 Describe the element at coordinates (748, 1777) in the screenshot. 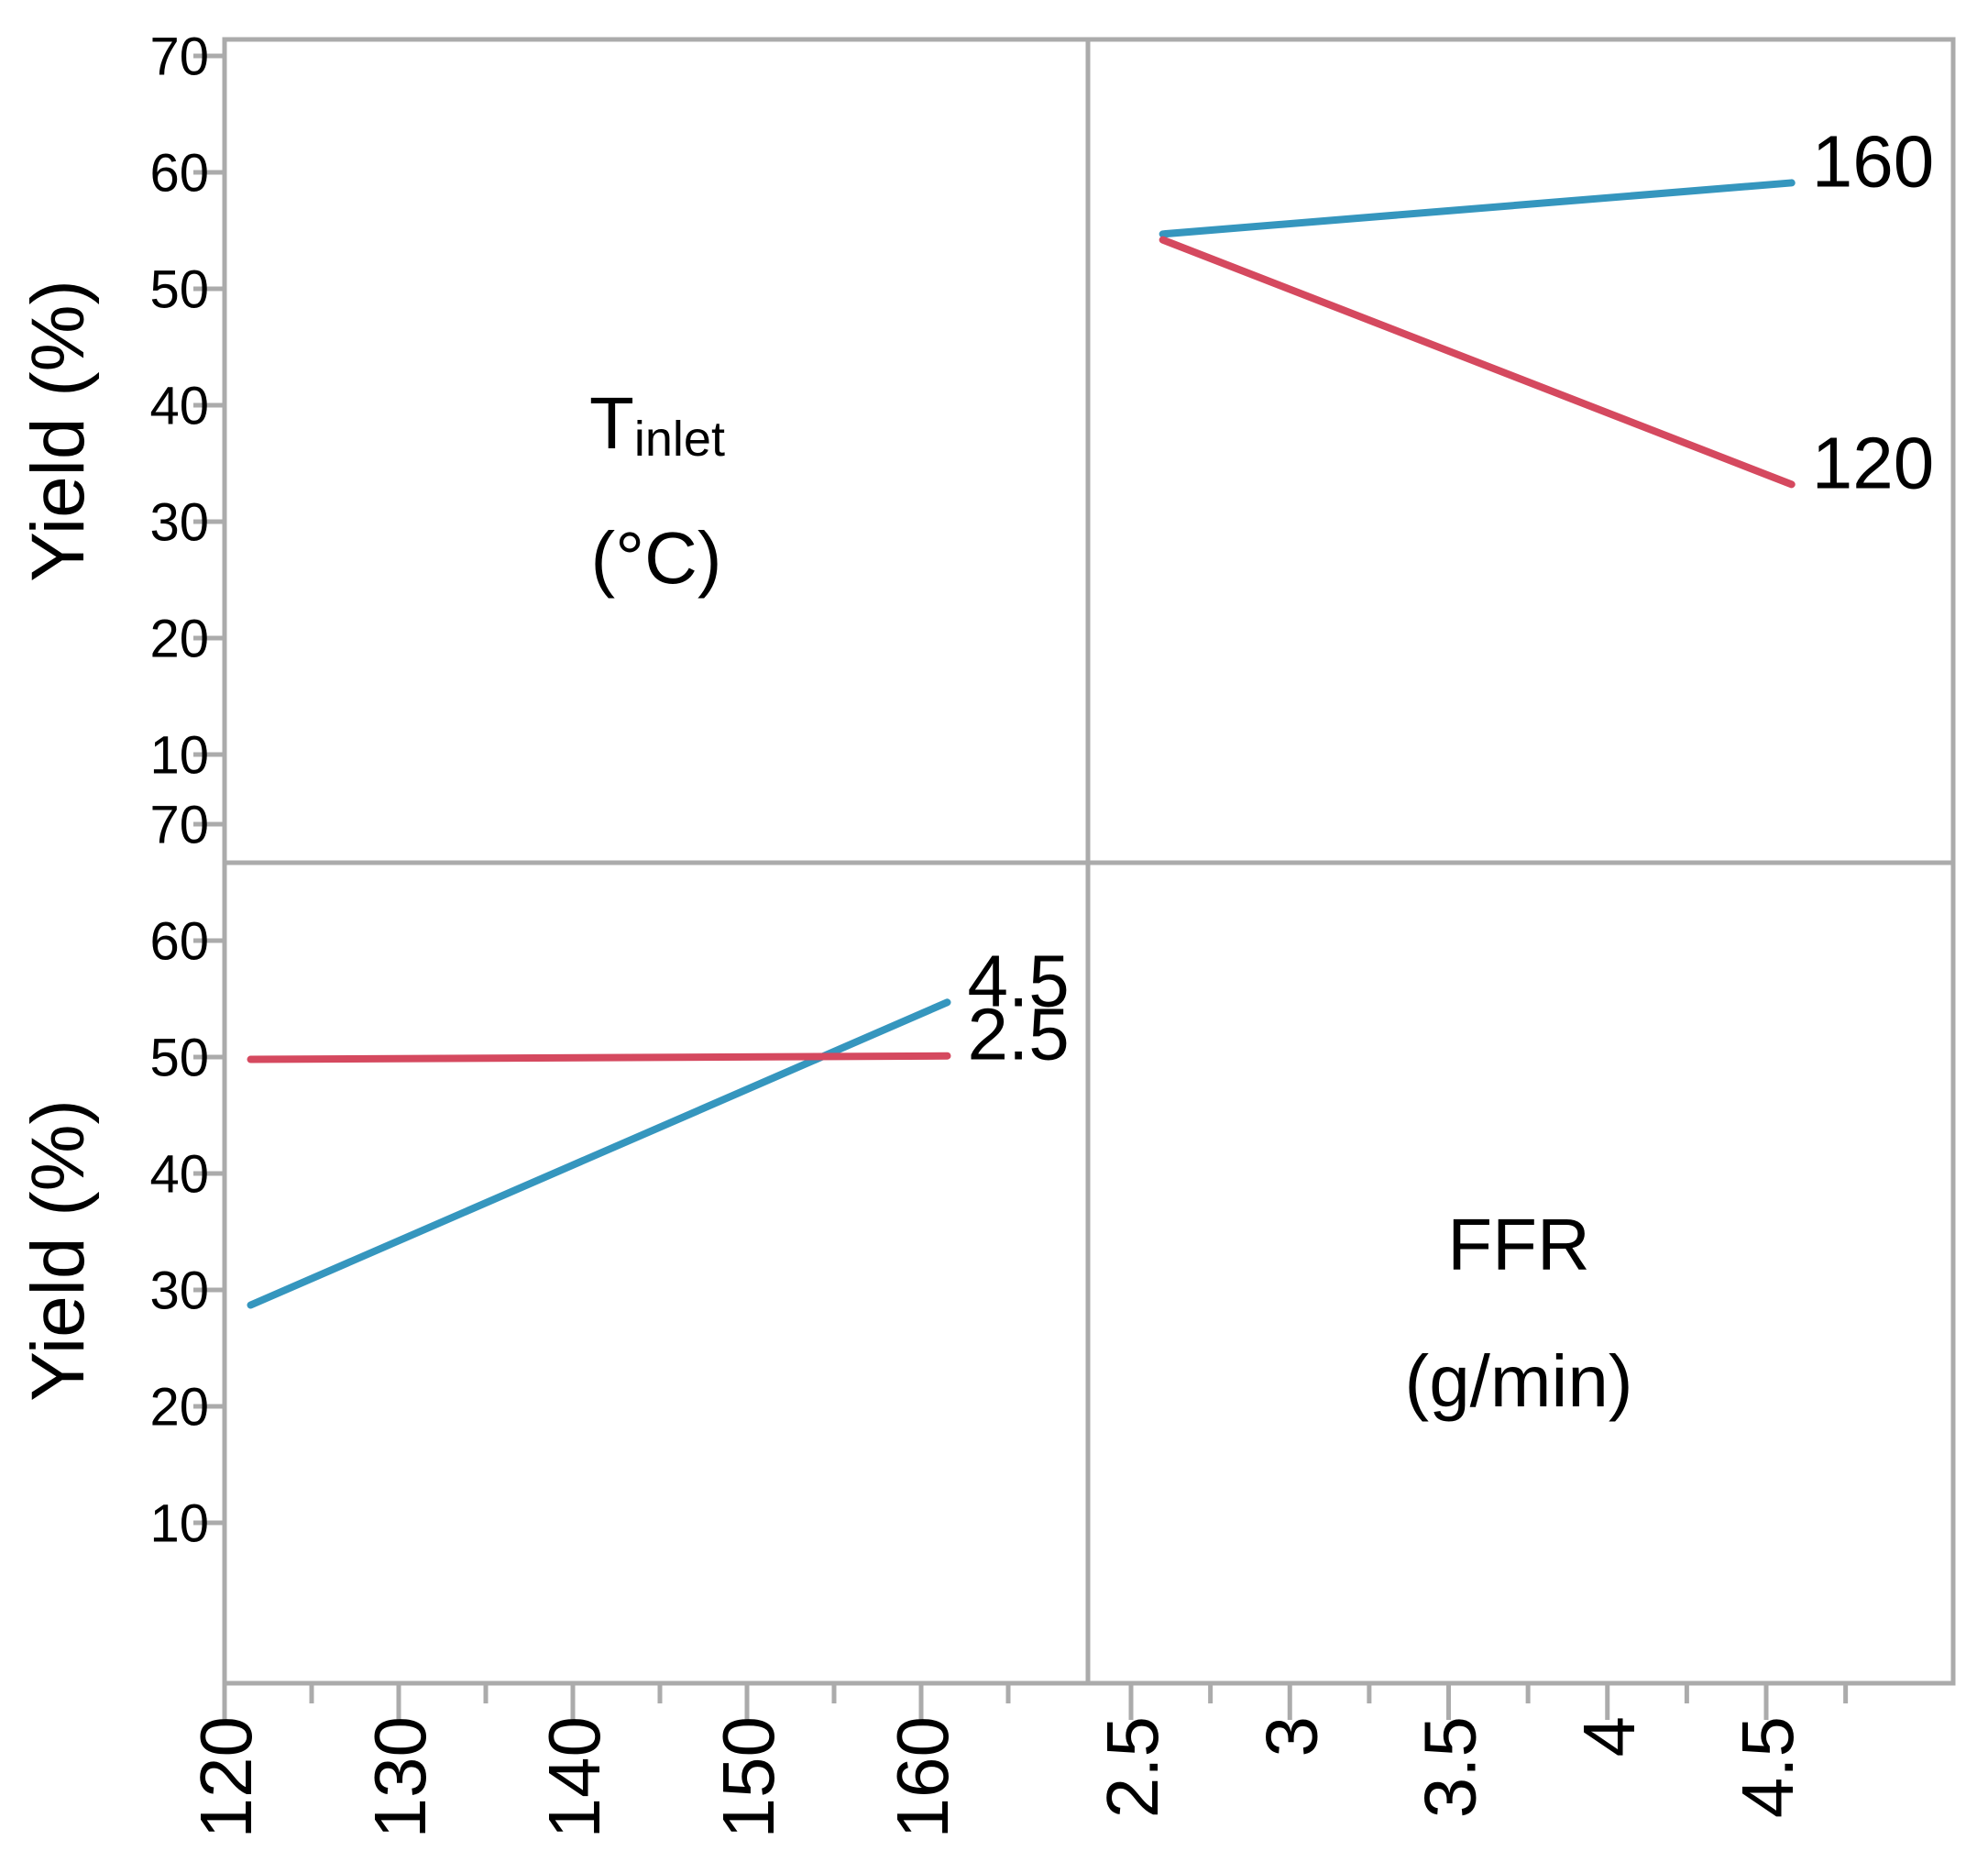

I see `x-tick-label: 150` at that location.